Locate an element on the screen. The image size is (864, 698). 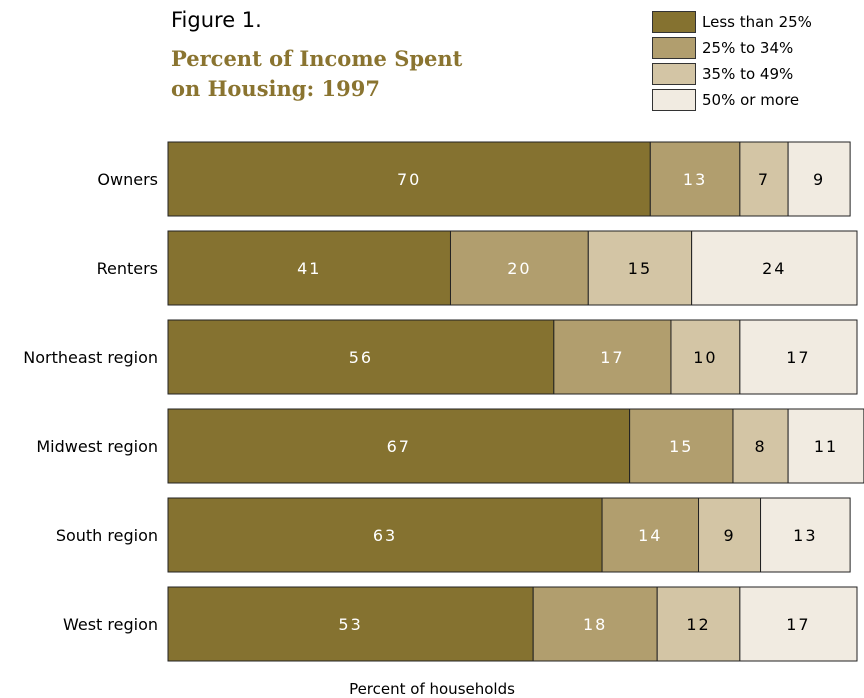
data-label: 11 is located at coordinates (826, 446).